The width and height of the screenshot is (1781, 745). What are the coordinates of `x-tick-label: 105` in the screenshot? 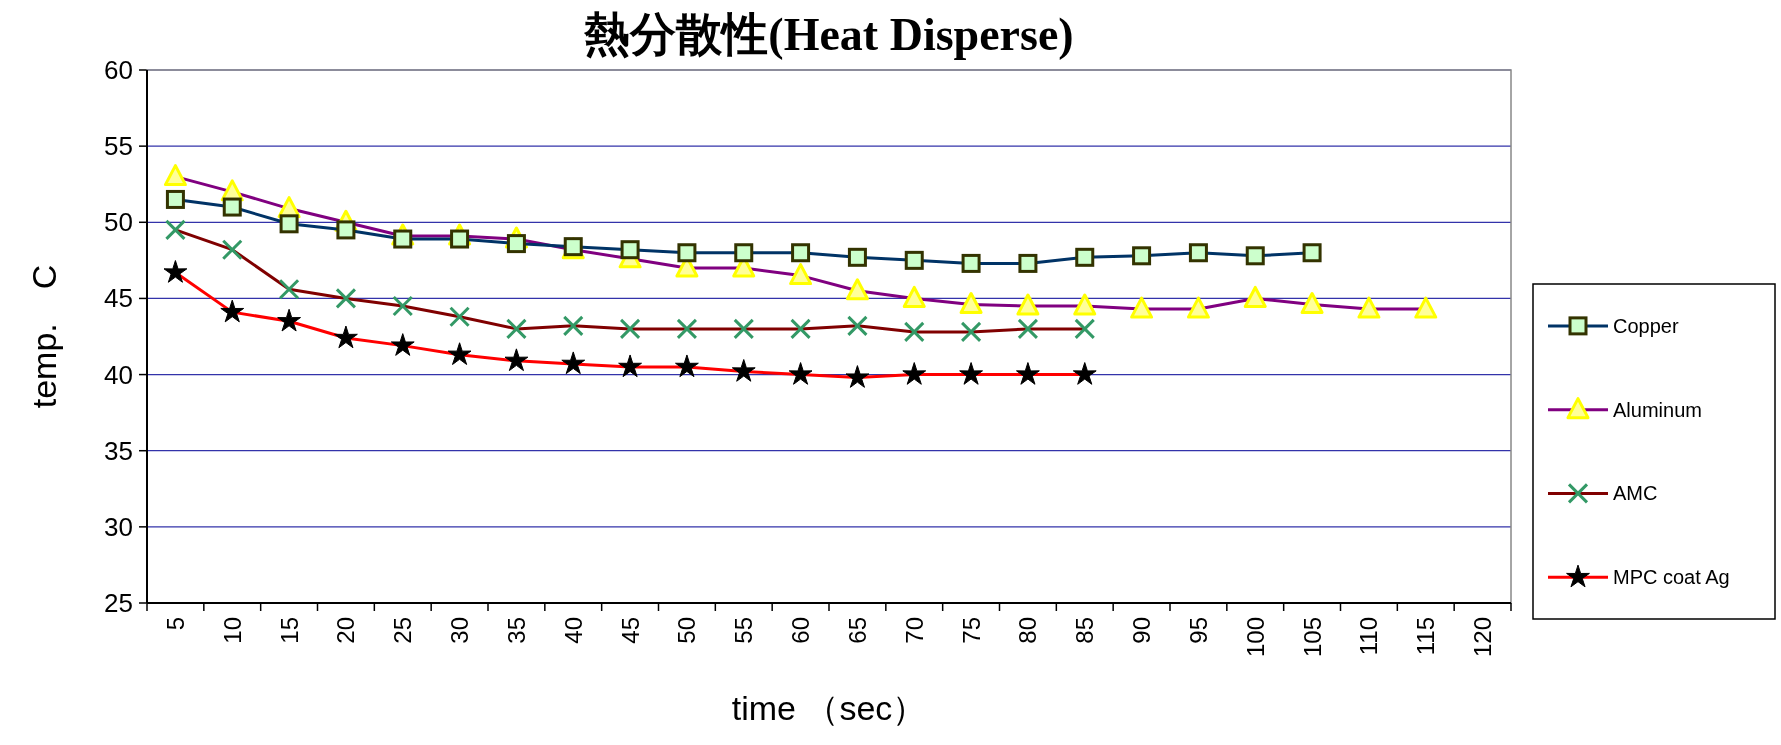 It's located at (1312, 637).